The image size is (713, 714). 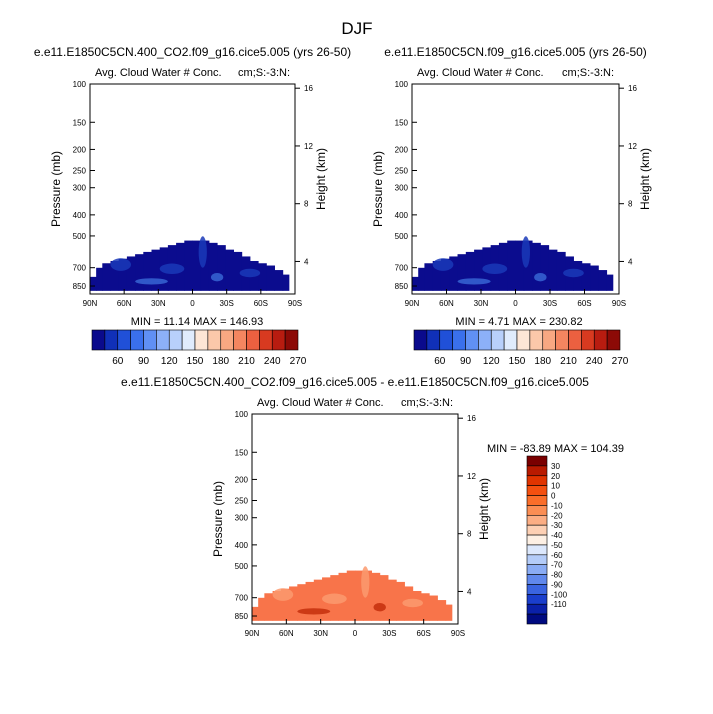 I want to click on colorbar-label: -10, so click(x=557, y=505).